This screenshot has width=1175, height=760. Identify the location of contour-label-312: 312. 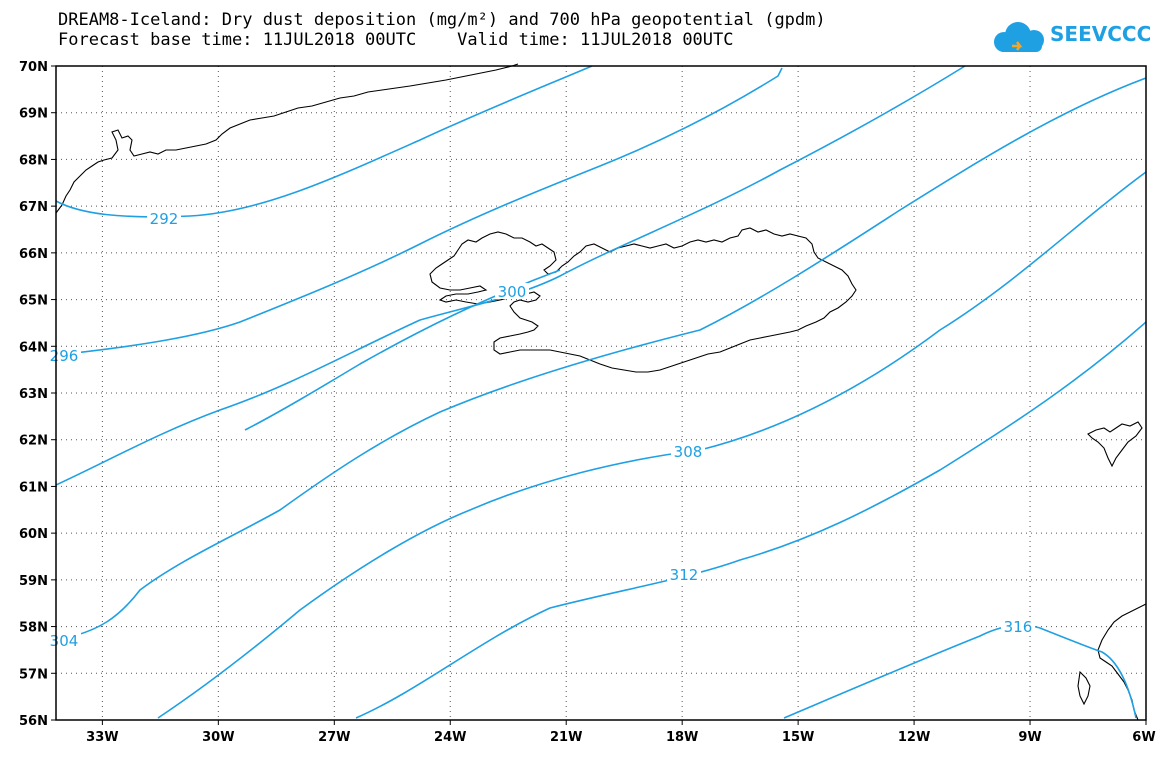
(684, 575).